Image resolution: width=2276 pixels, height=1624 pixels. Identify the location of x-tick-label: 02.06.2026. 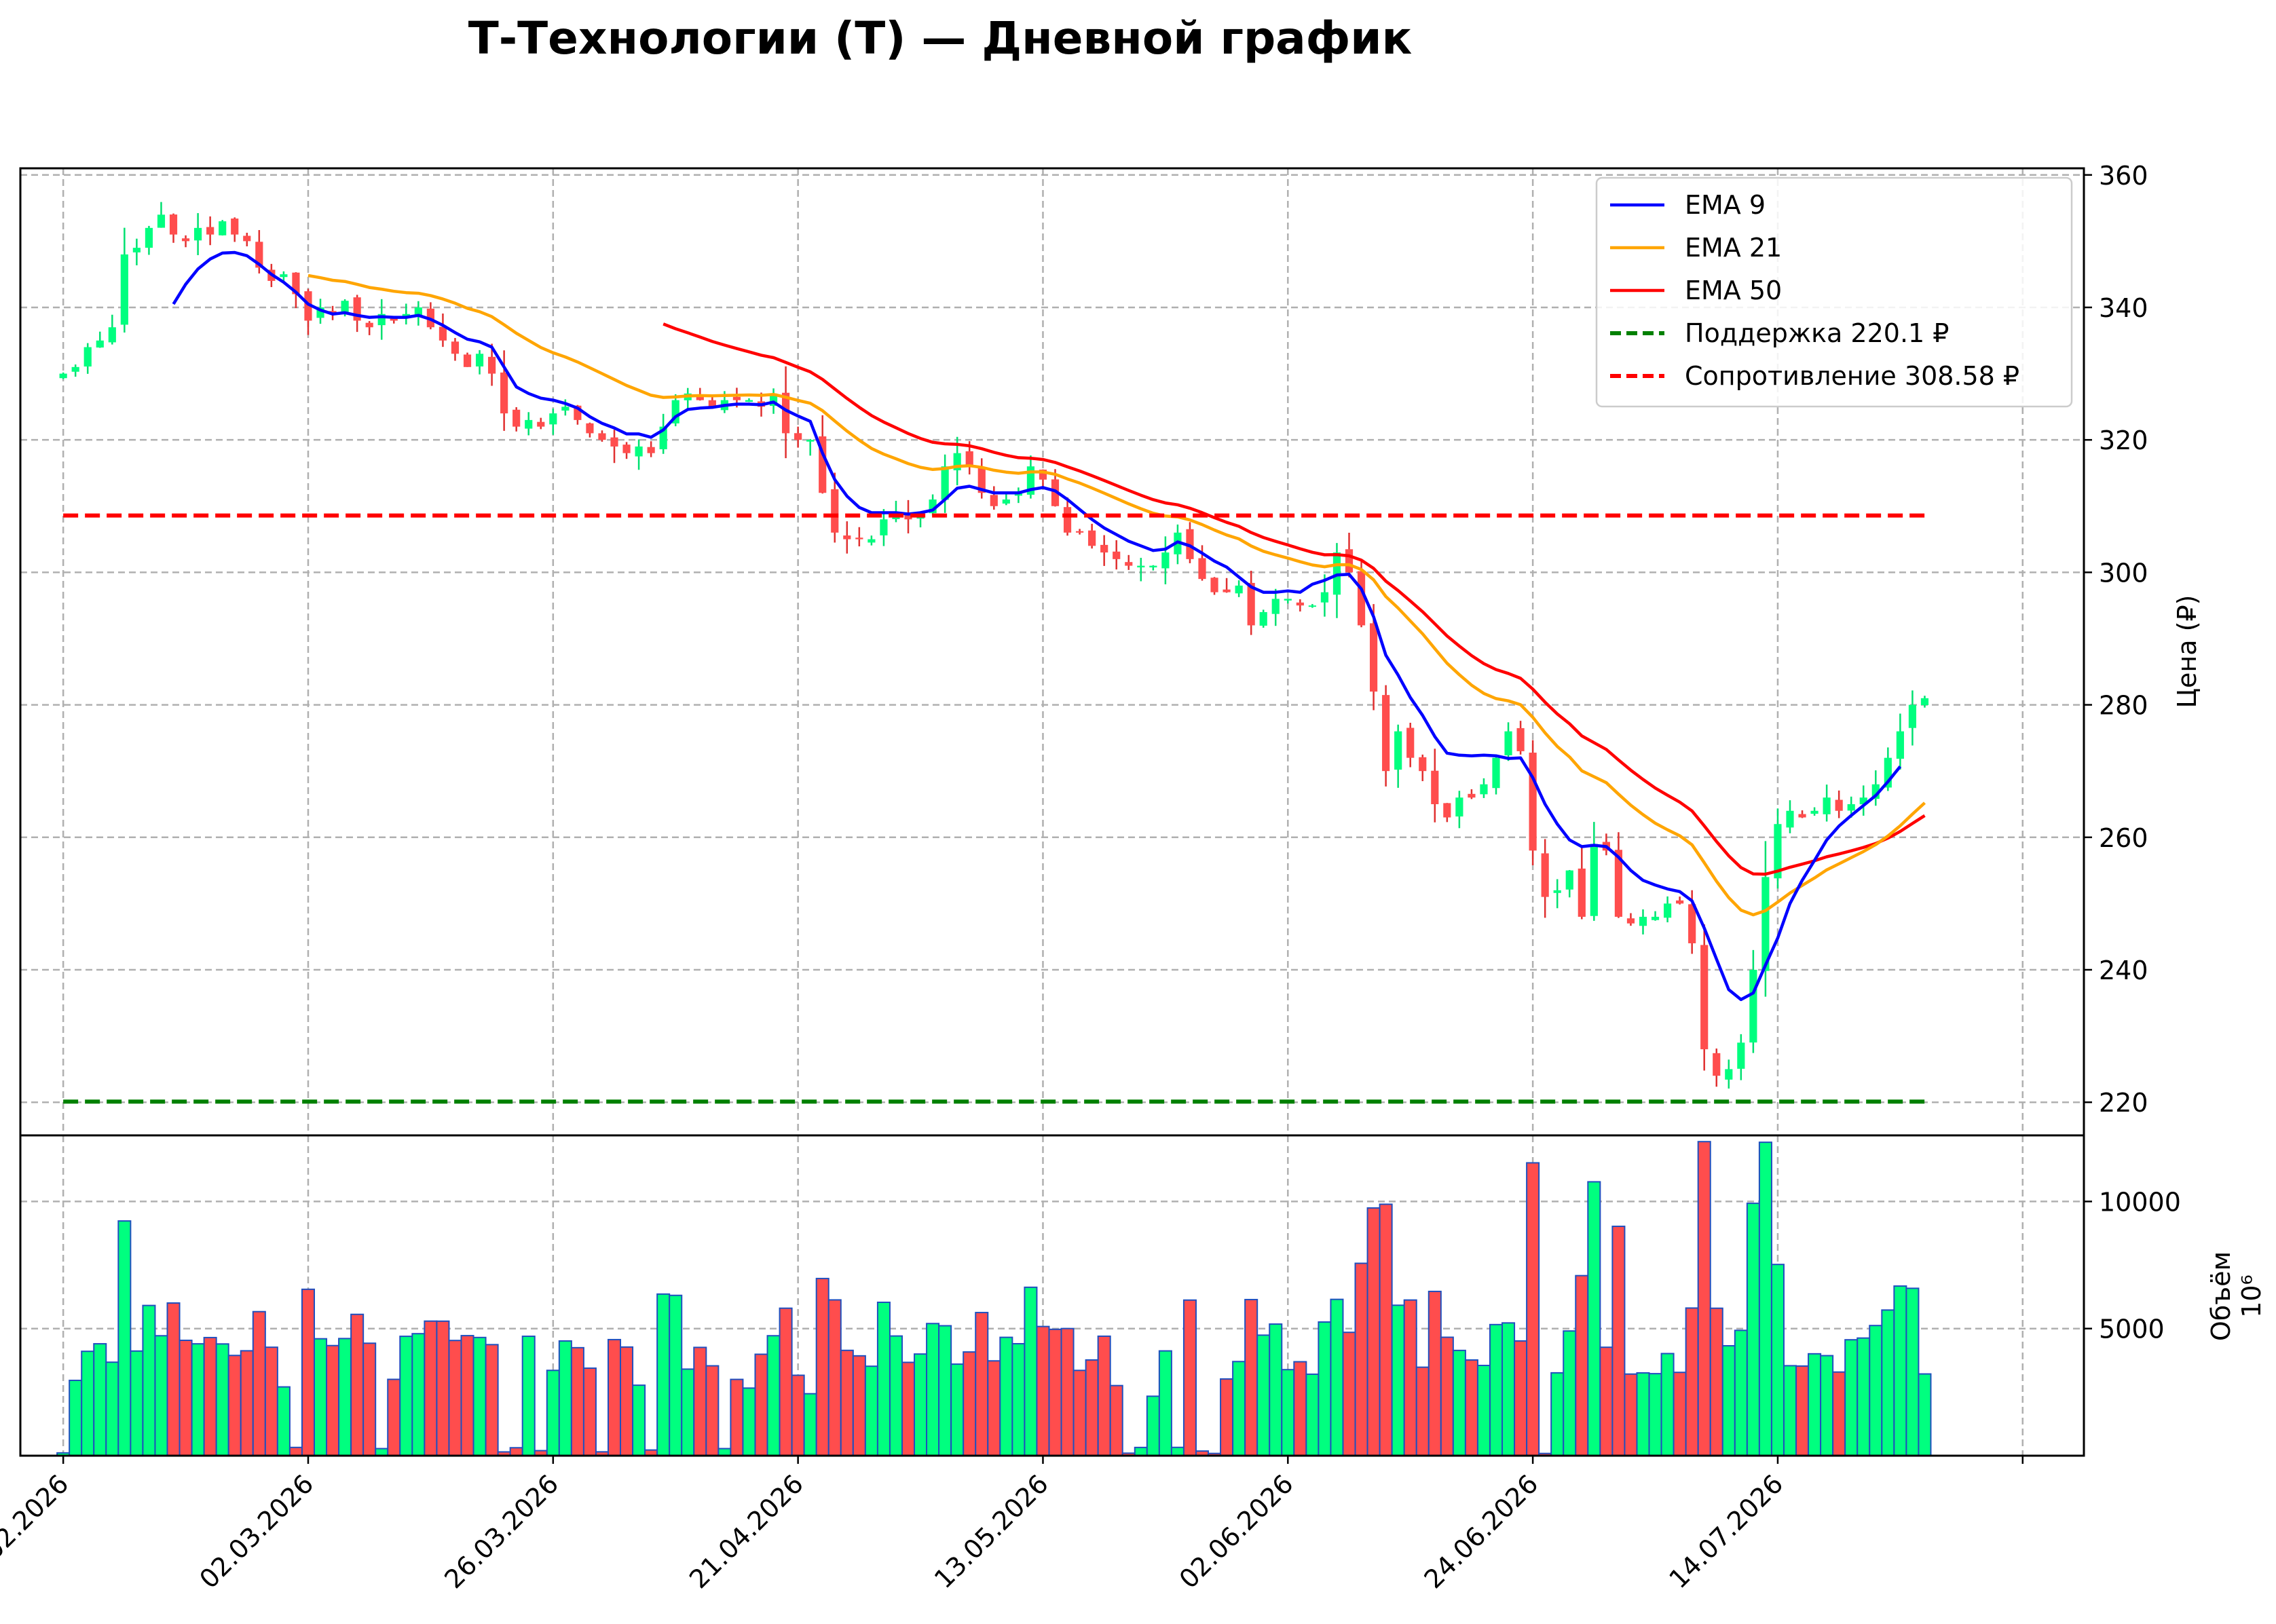
(1236, 1532).